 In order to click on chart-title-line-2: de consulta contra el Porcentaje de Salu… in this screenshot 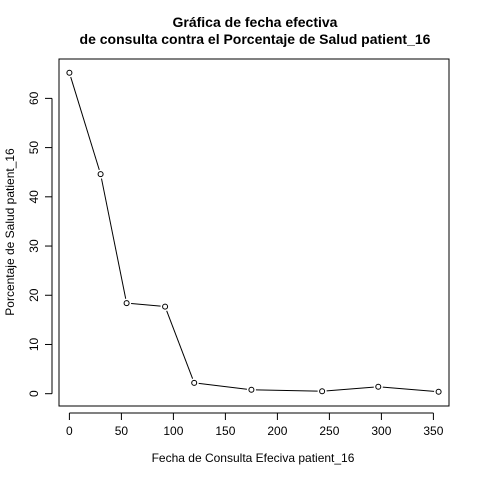, I will do `click(255, 39)`.